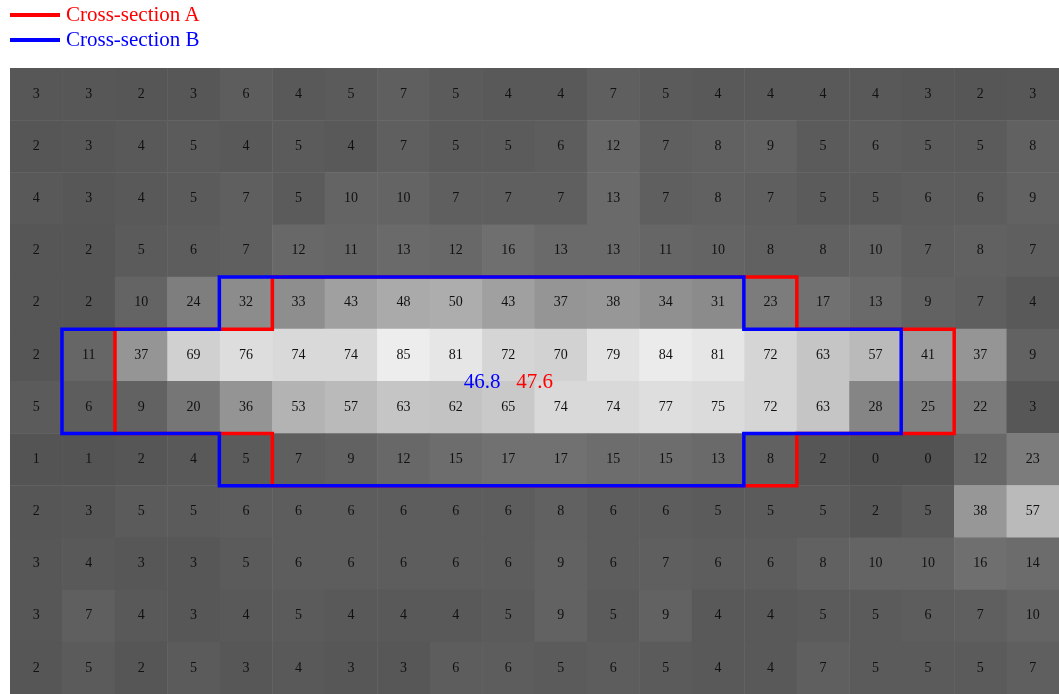  Describe the element at coordinates (980, 354) in the screenshot. I see `data-label: 37` at that location.